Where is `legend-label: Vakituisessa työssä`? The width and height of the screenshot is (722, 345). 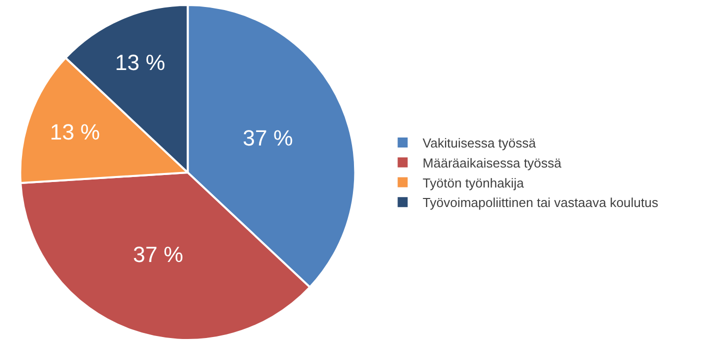 legend-label: Vakituisessa työssä is located at coordinates (479, 143).